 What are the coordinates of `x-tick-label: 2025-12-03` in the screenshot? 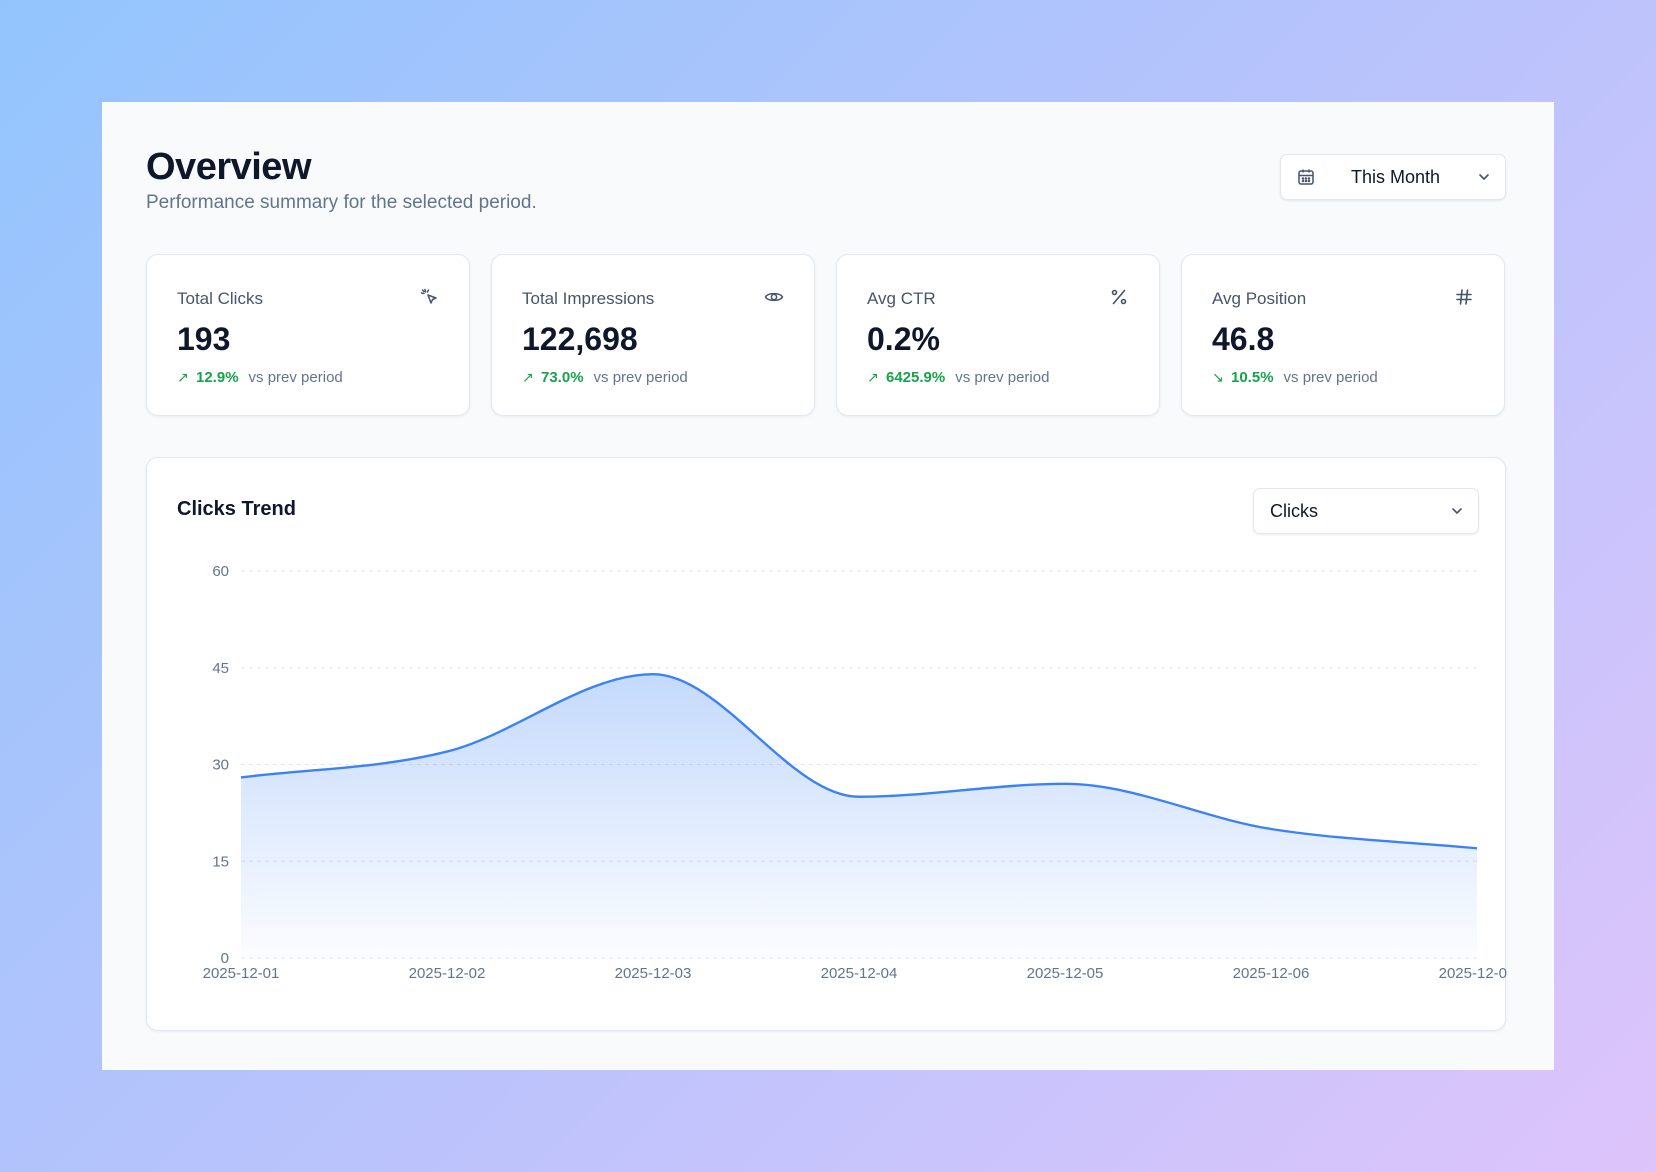 It's located at (653, 973).